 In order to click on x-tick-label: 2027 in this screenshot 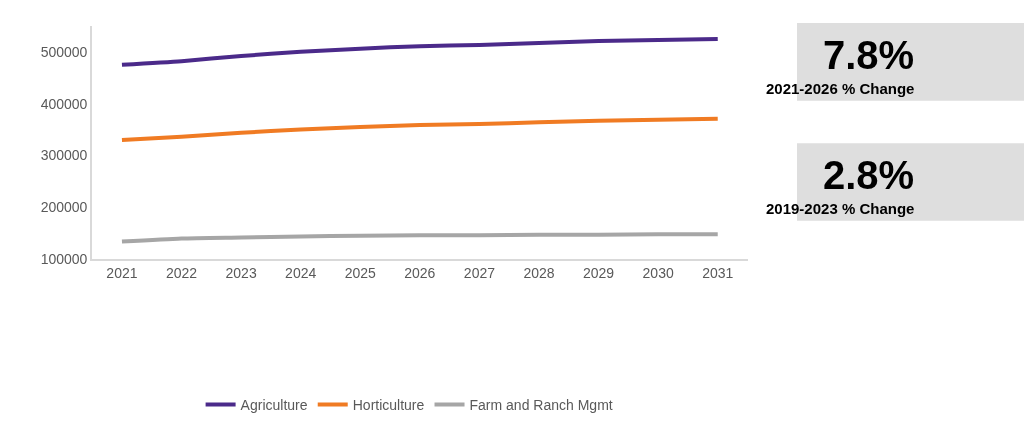, I will do `click(479, 273)`.